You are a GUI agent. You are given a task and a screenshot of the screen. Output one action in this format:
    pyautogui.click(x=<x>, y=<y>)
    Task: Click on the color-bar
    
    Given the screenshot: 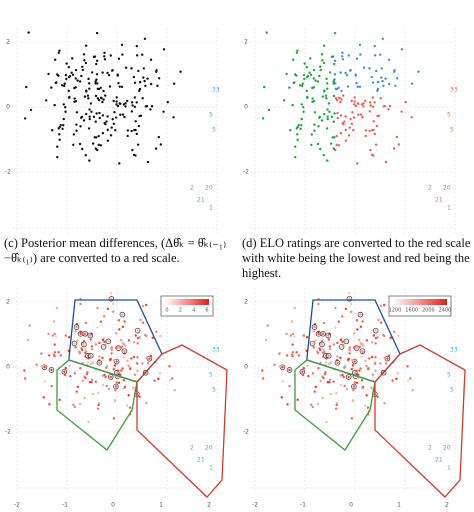 What is the action you would take?
    pyautogui.click(x=420, y=302)
    